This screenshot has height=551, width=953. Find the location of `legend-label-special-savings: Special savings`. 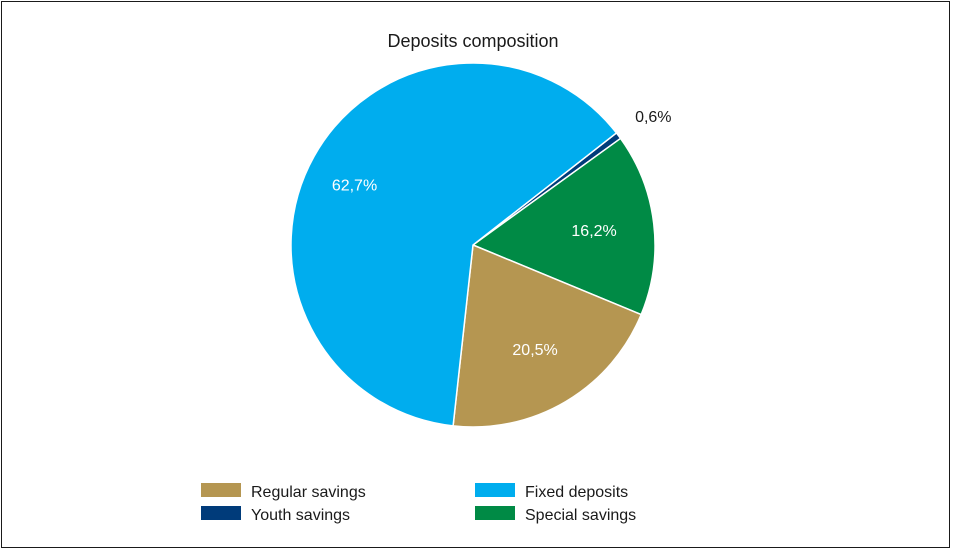

legend-label-special-savings: Special savings is located at coordinates (580, 515).